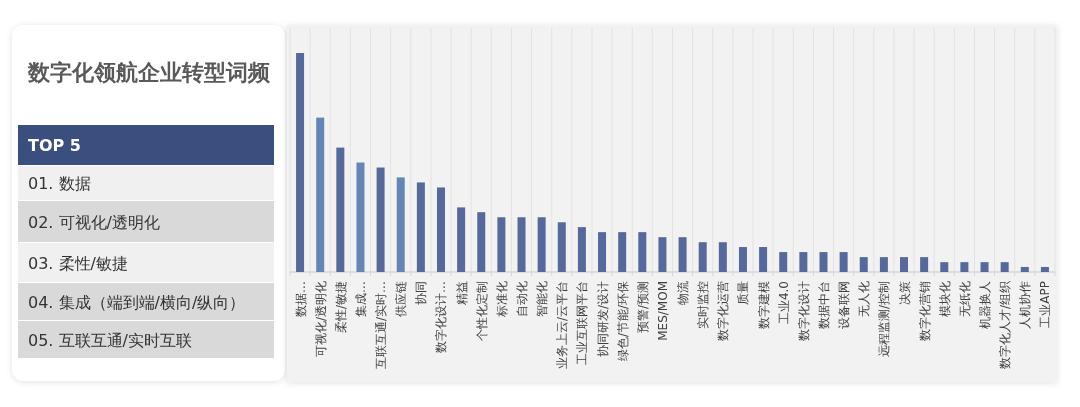 This screenshot has height=407, width=1080. What do you see at coordinates (602, 319) in the screenshot?
I see `x-tick-label: 协同研发/设计` at bounding box center [602, 319].